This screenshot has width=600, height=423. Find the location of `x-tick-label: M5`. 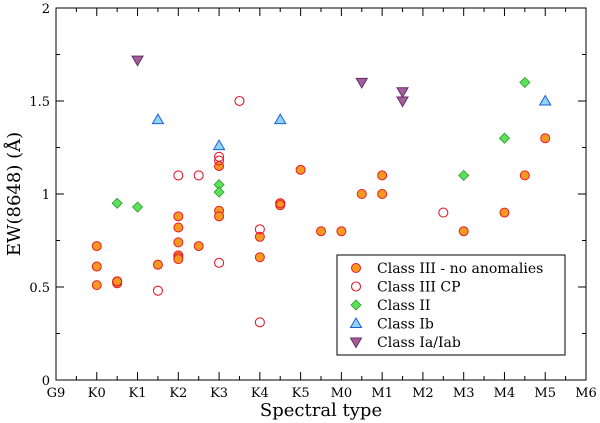

x-tick-label: M5 is located at coordinates (545, 393).